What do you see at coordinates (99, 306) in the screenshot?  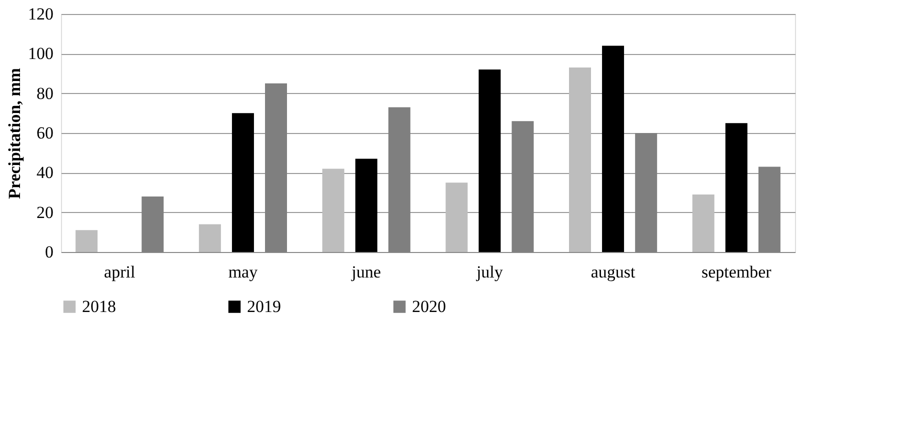 I see `legend-label: 2018` at bounding box center [99, 306].